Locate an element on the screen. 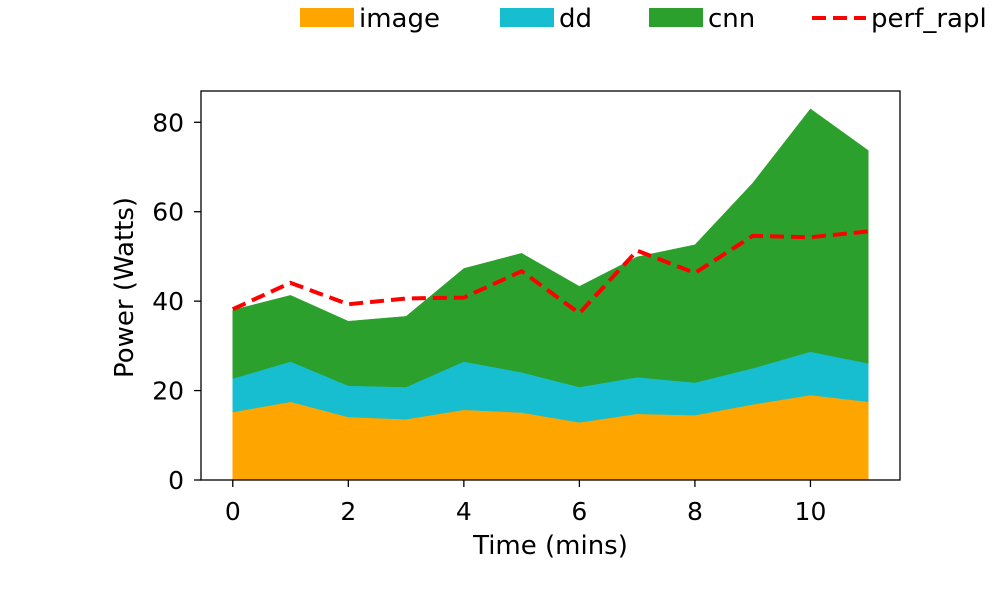 The image size is (1000, 600). y-axis: 0 20 40 60 80 is located at coordinates (176, 301).